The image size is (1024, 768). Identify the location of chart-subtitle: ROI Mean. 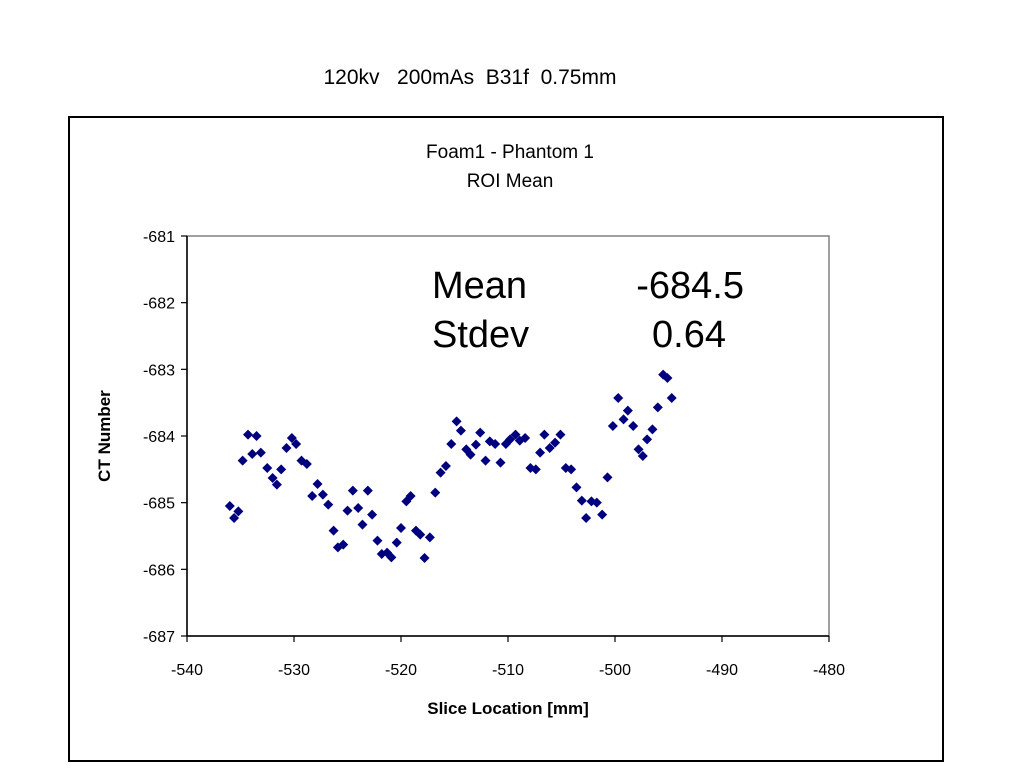
(510, 181).